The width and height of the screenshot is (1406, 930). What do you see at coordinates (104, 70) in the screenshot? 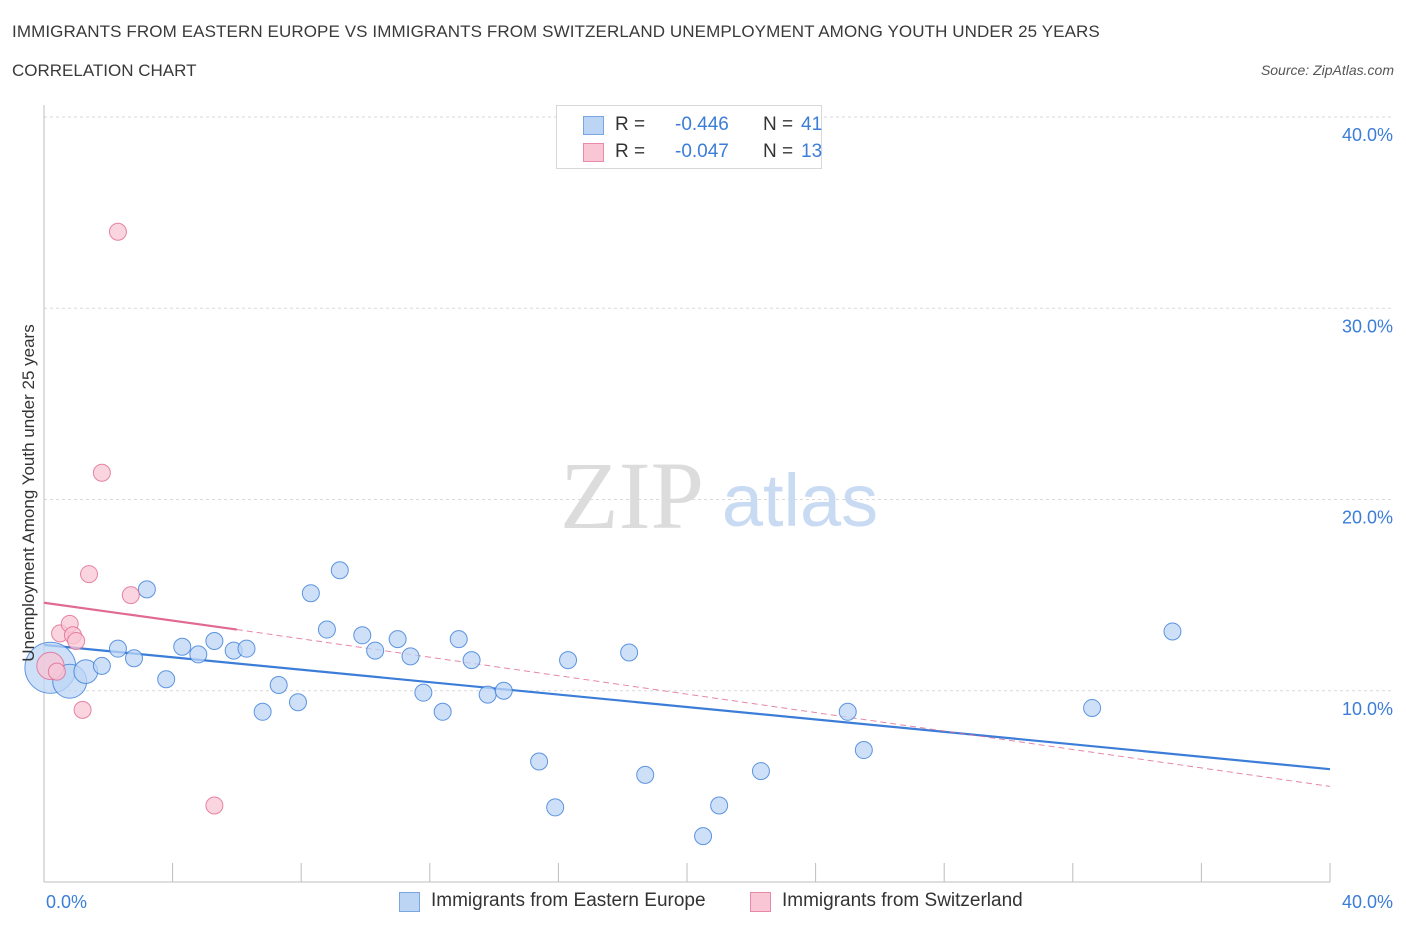
I see `chart-subtitle: CORRELATION CHART` at bounding box center [104, 70].